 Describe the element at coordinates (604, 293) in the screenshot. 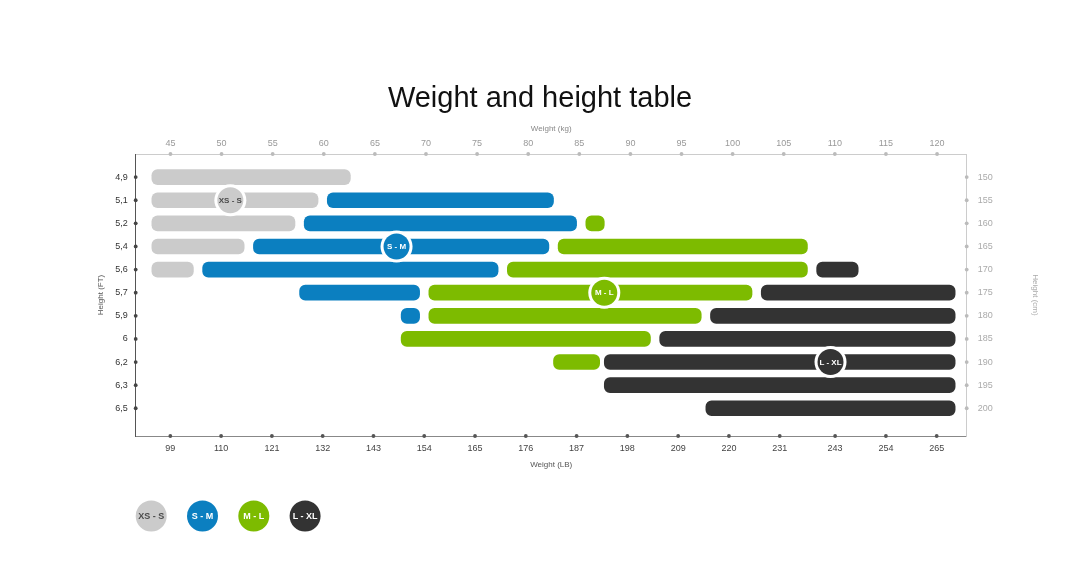

I see `annotation: M - L` at that location.